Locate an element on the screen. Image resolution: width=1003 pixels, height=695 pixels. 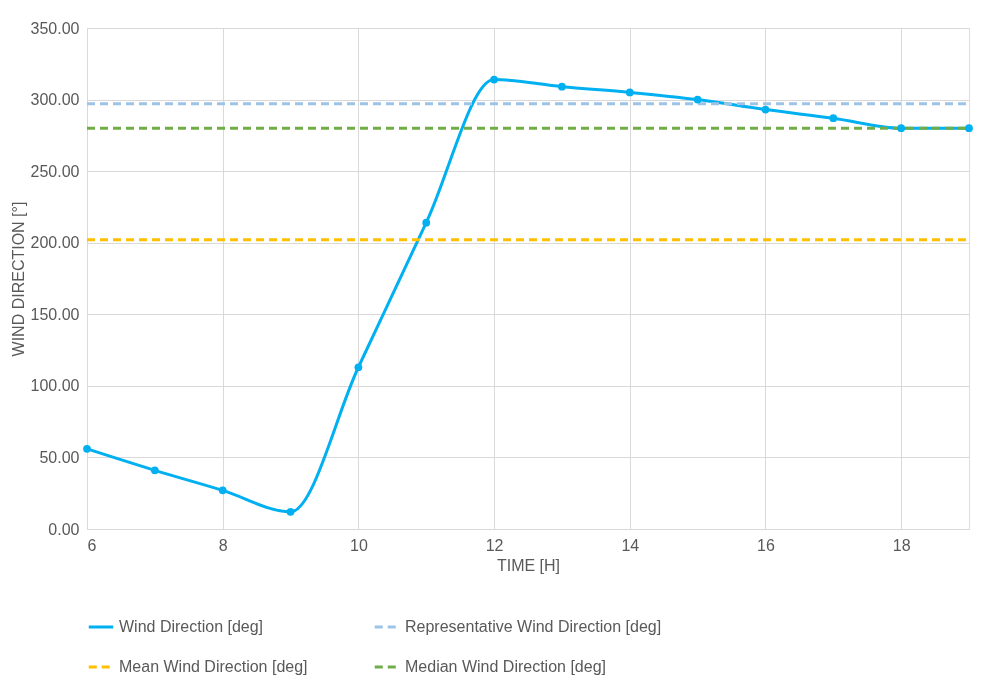
x-tick-label: 14 is located at coordinates (630, 545).